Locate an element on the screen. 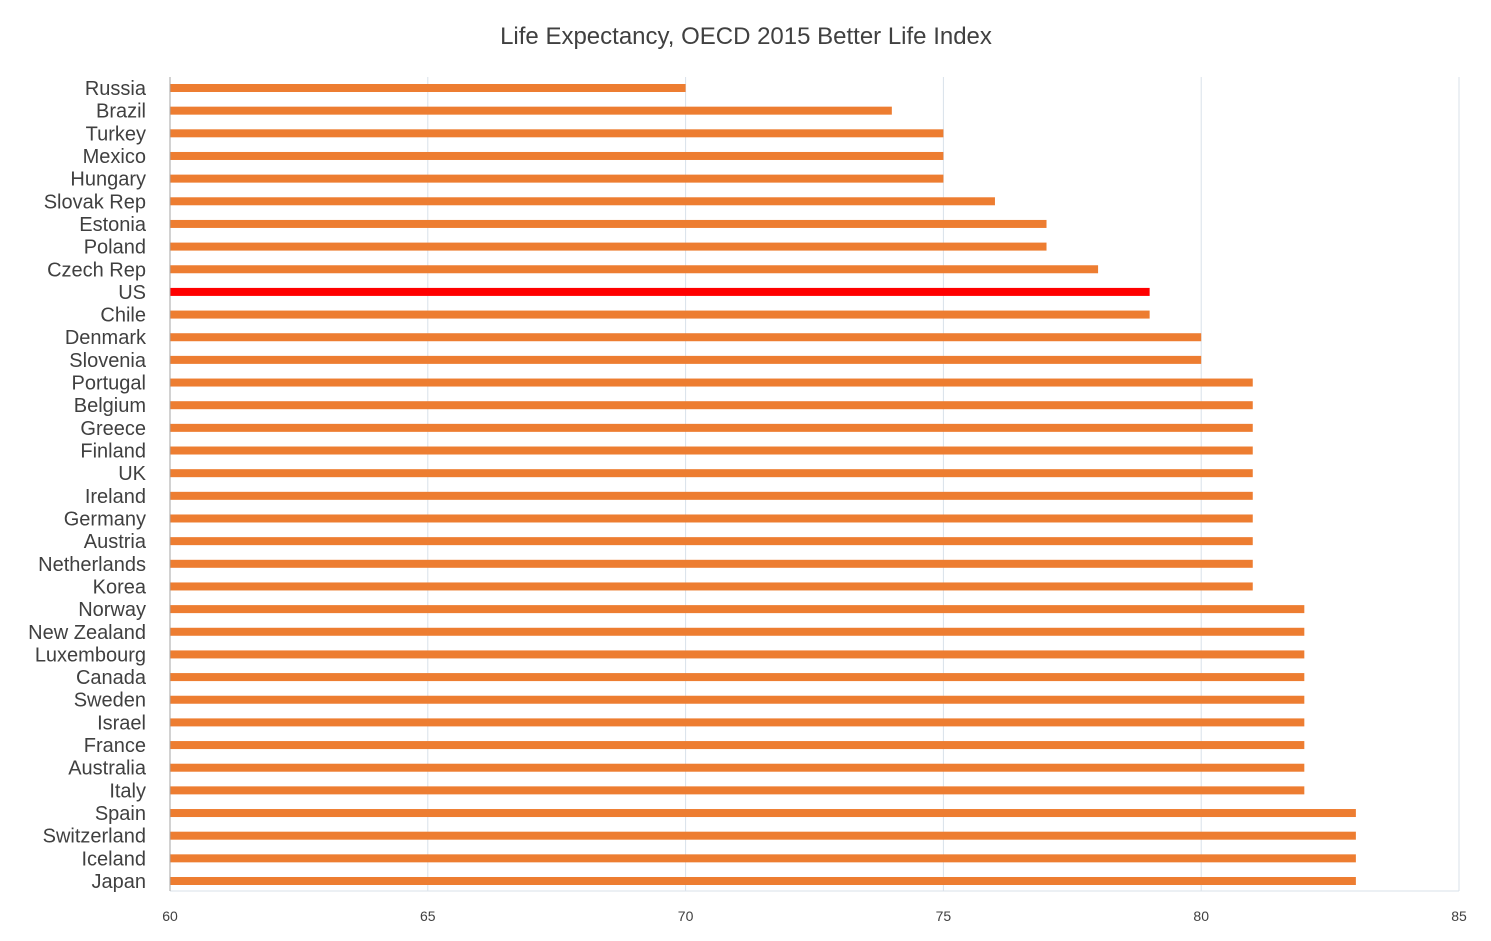  bar-uk is located at coordinates (711, 473).